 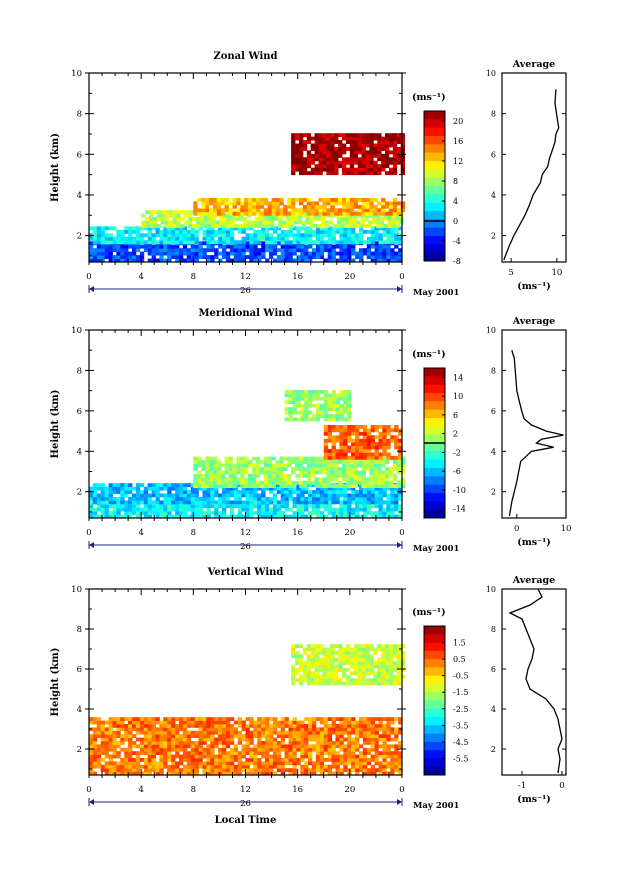 I want to click on average-x-label: (ms⁻¹), so click(x=534, y=542).